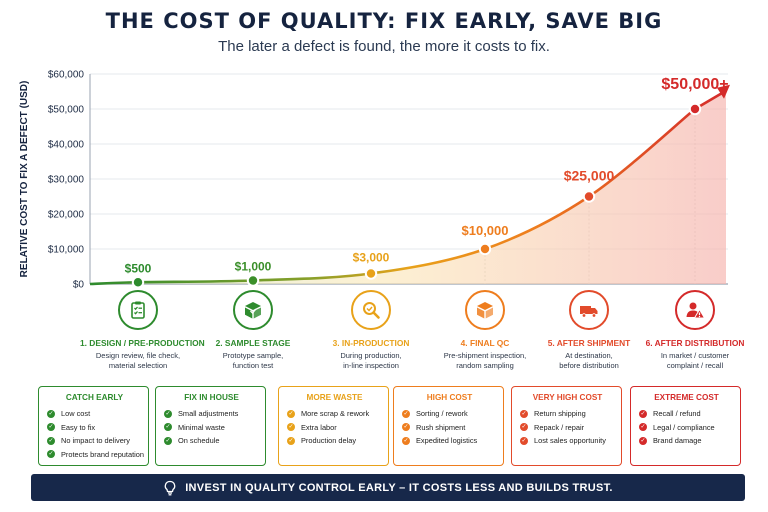 This screenshot has width=768, height=512. What do you see at coordinates (78, 427) in the screenshot?
I see `card-item-text: Easy to fix` at bounding box center [78, 427].